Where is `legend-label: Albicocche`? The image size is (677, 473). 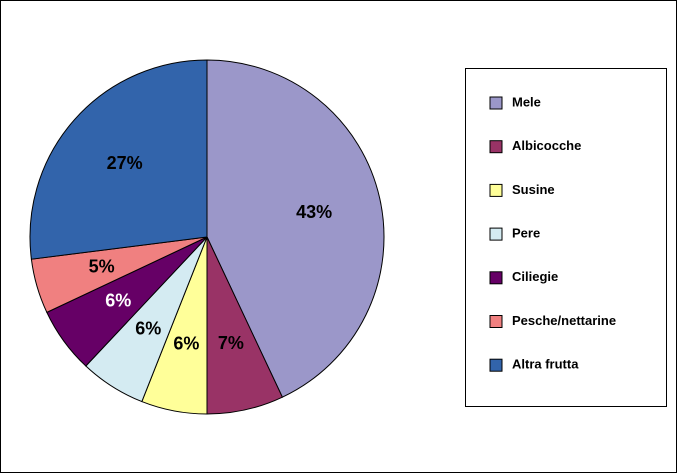
legend-label: Albicocche is located at coordinates (546, 145).